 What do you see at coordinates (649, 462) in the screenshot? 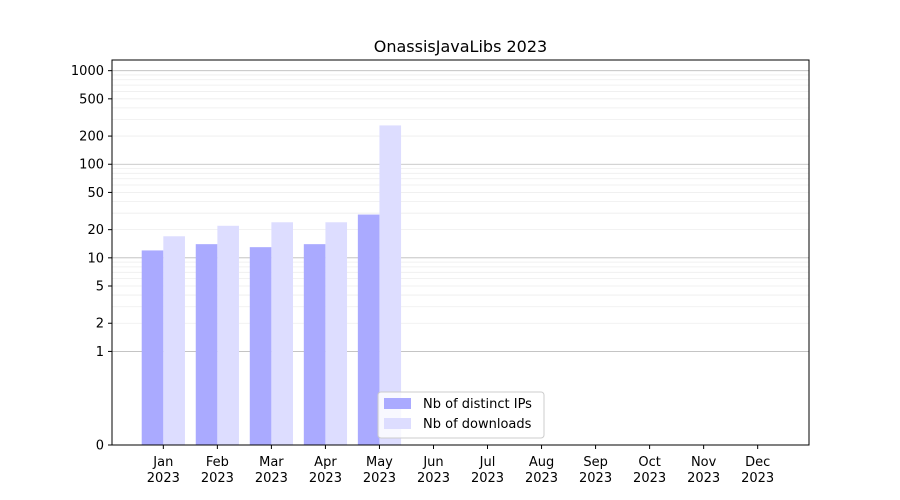
I see `x-tick-label-month: Oct` at bounding box center [649, 462].